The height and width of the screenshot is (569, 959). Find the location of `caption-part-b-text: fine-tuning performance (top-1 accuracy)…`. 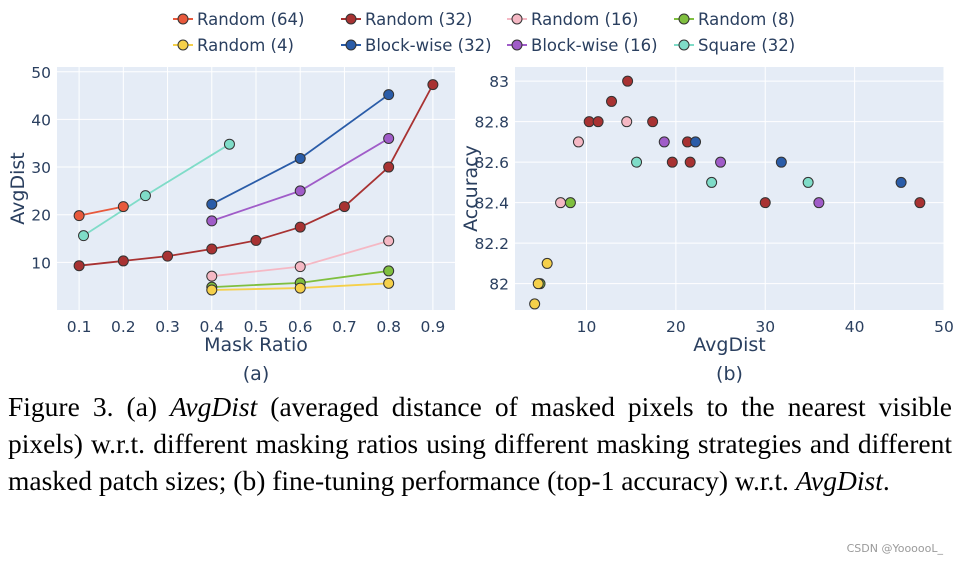

caption-part-b-text: fine-tuning performance (top-1 accuracy)… is located at coordinates (530, 480).